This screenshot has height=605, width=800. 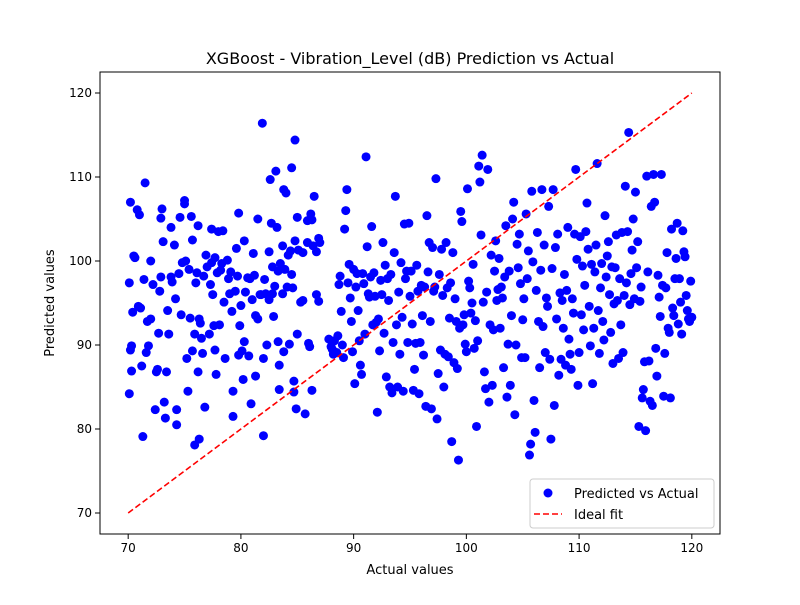 I want to click on y-tick-label: 80, so click(x=84, y=429).